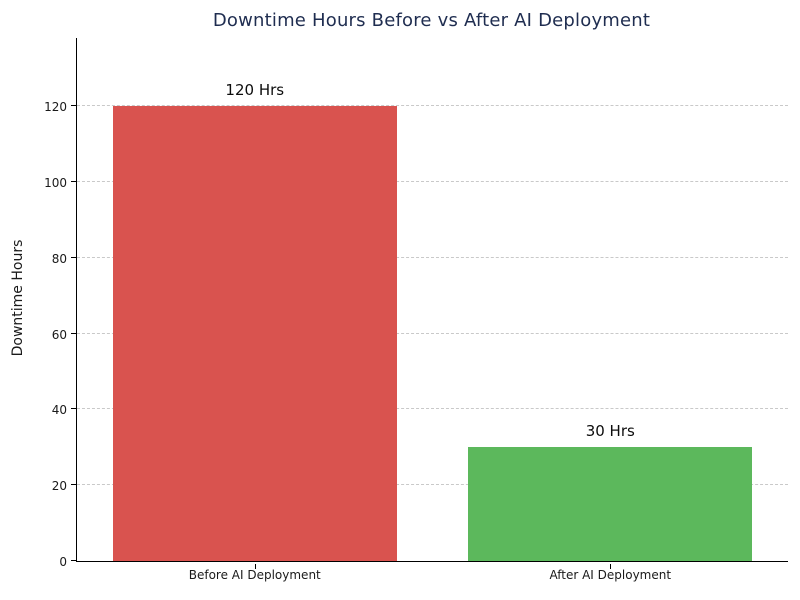 The image size is (800, 600). What do you see at coordinates (610, 575) in the screenshot?
I see `xtick-label-1: After AI Deployment` at bounding box center [610, 575].